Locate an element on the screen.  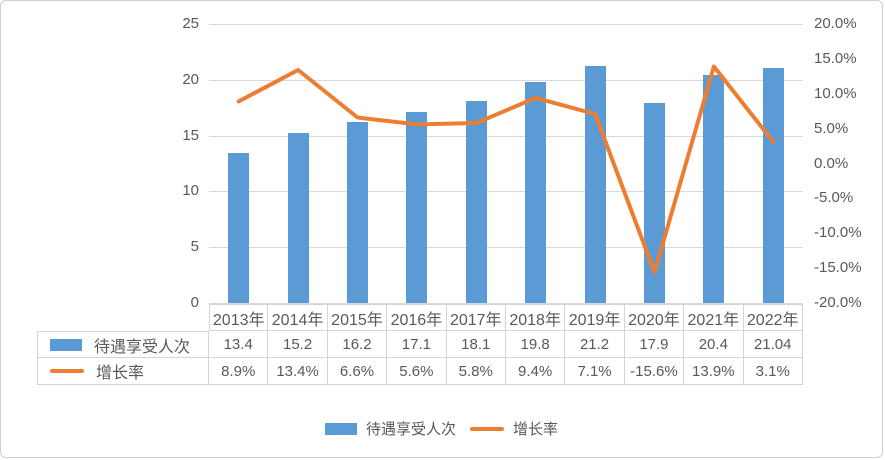
table-value: 20.4 is located at coordinates (714, 344).